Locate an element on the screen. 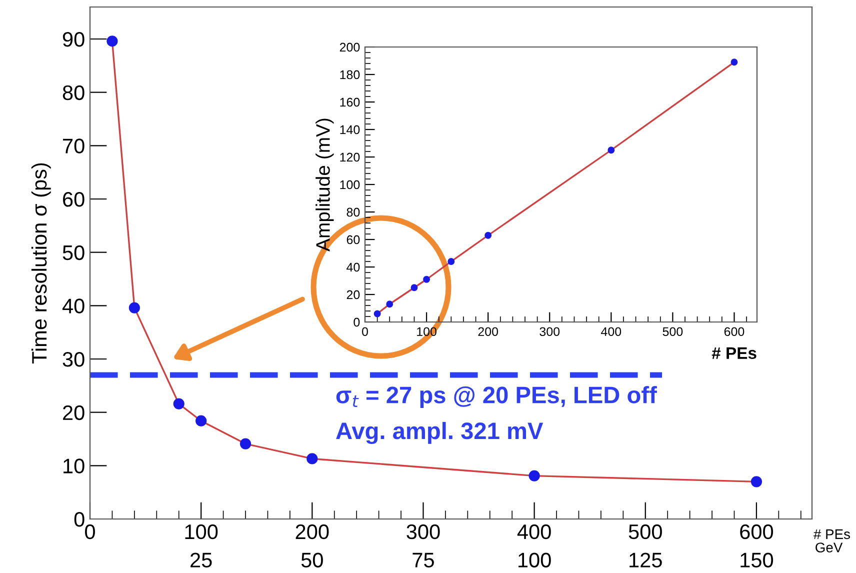 The image size is (856, 573). y-tick-label: 180 is located at coordinates (350, 75).